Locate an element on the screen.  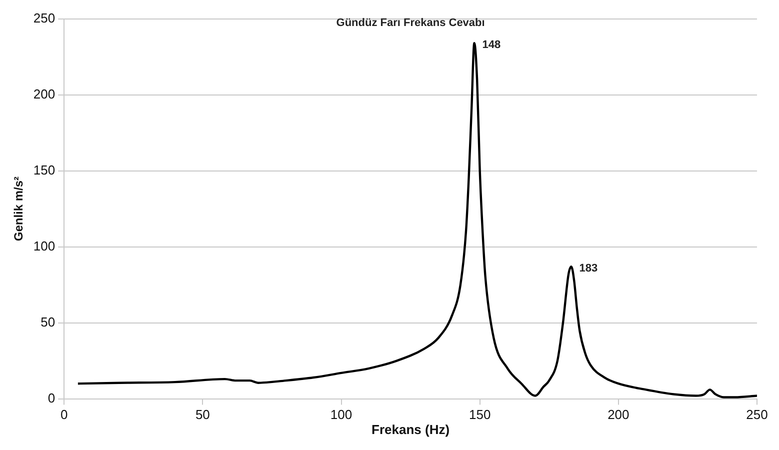
y-tick-label: 50 is located at coordinates (48, 322).